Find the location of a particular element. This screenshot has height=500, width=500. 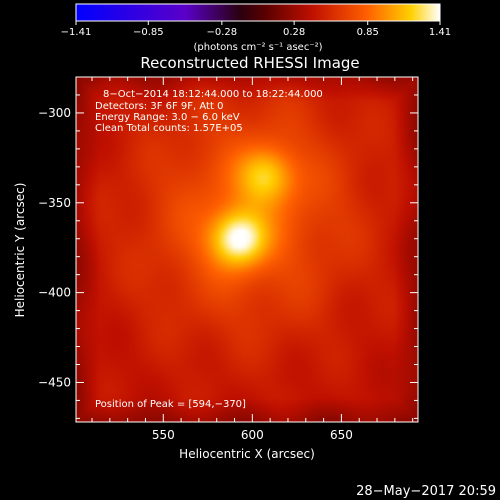

y-tick-label: −350 is located at coordinates (54, 203).